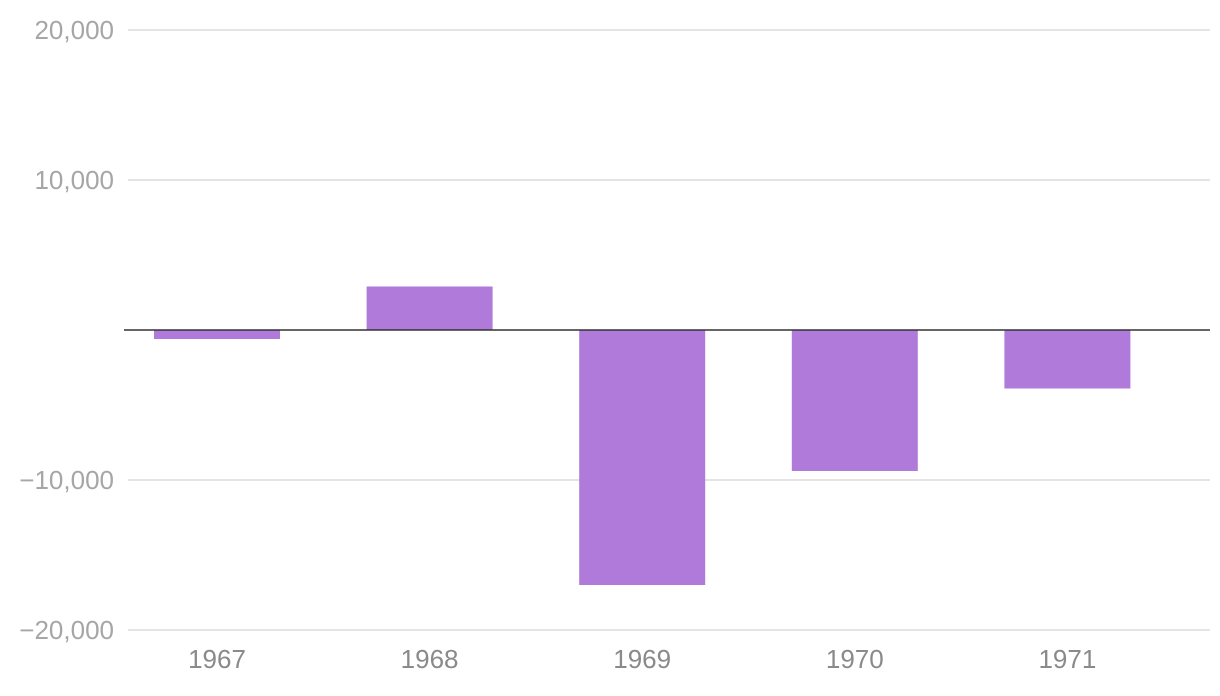 This screenshot has width=1220, height=696. Describe the element at coordinates (1067, 359) in the screenshot. I see `bar-1971` at that location.